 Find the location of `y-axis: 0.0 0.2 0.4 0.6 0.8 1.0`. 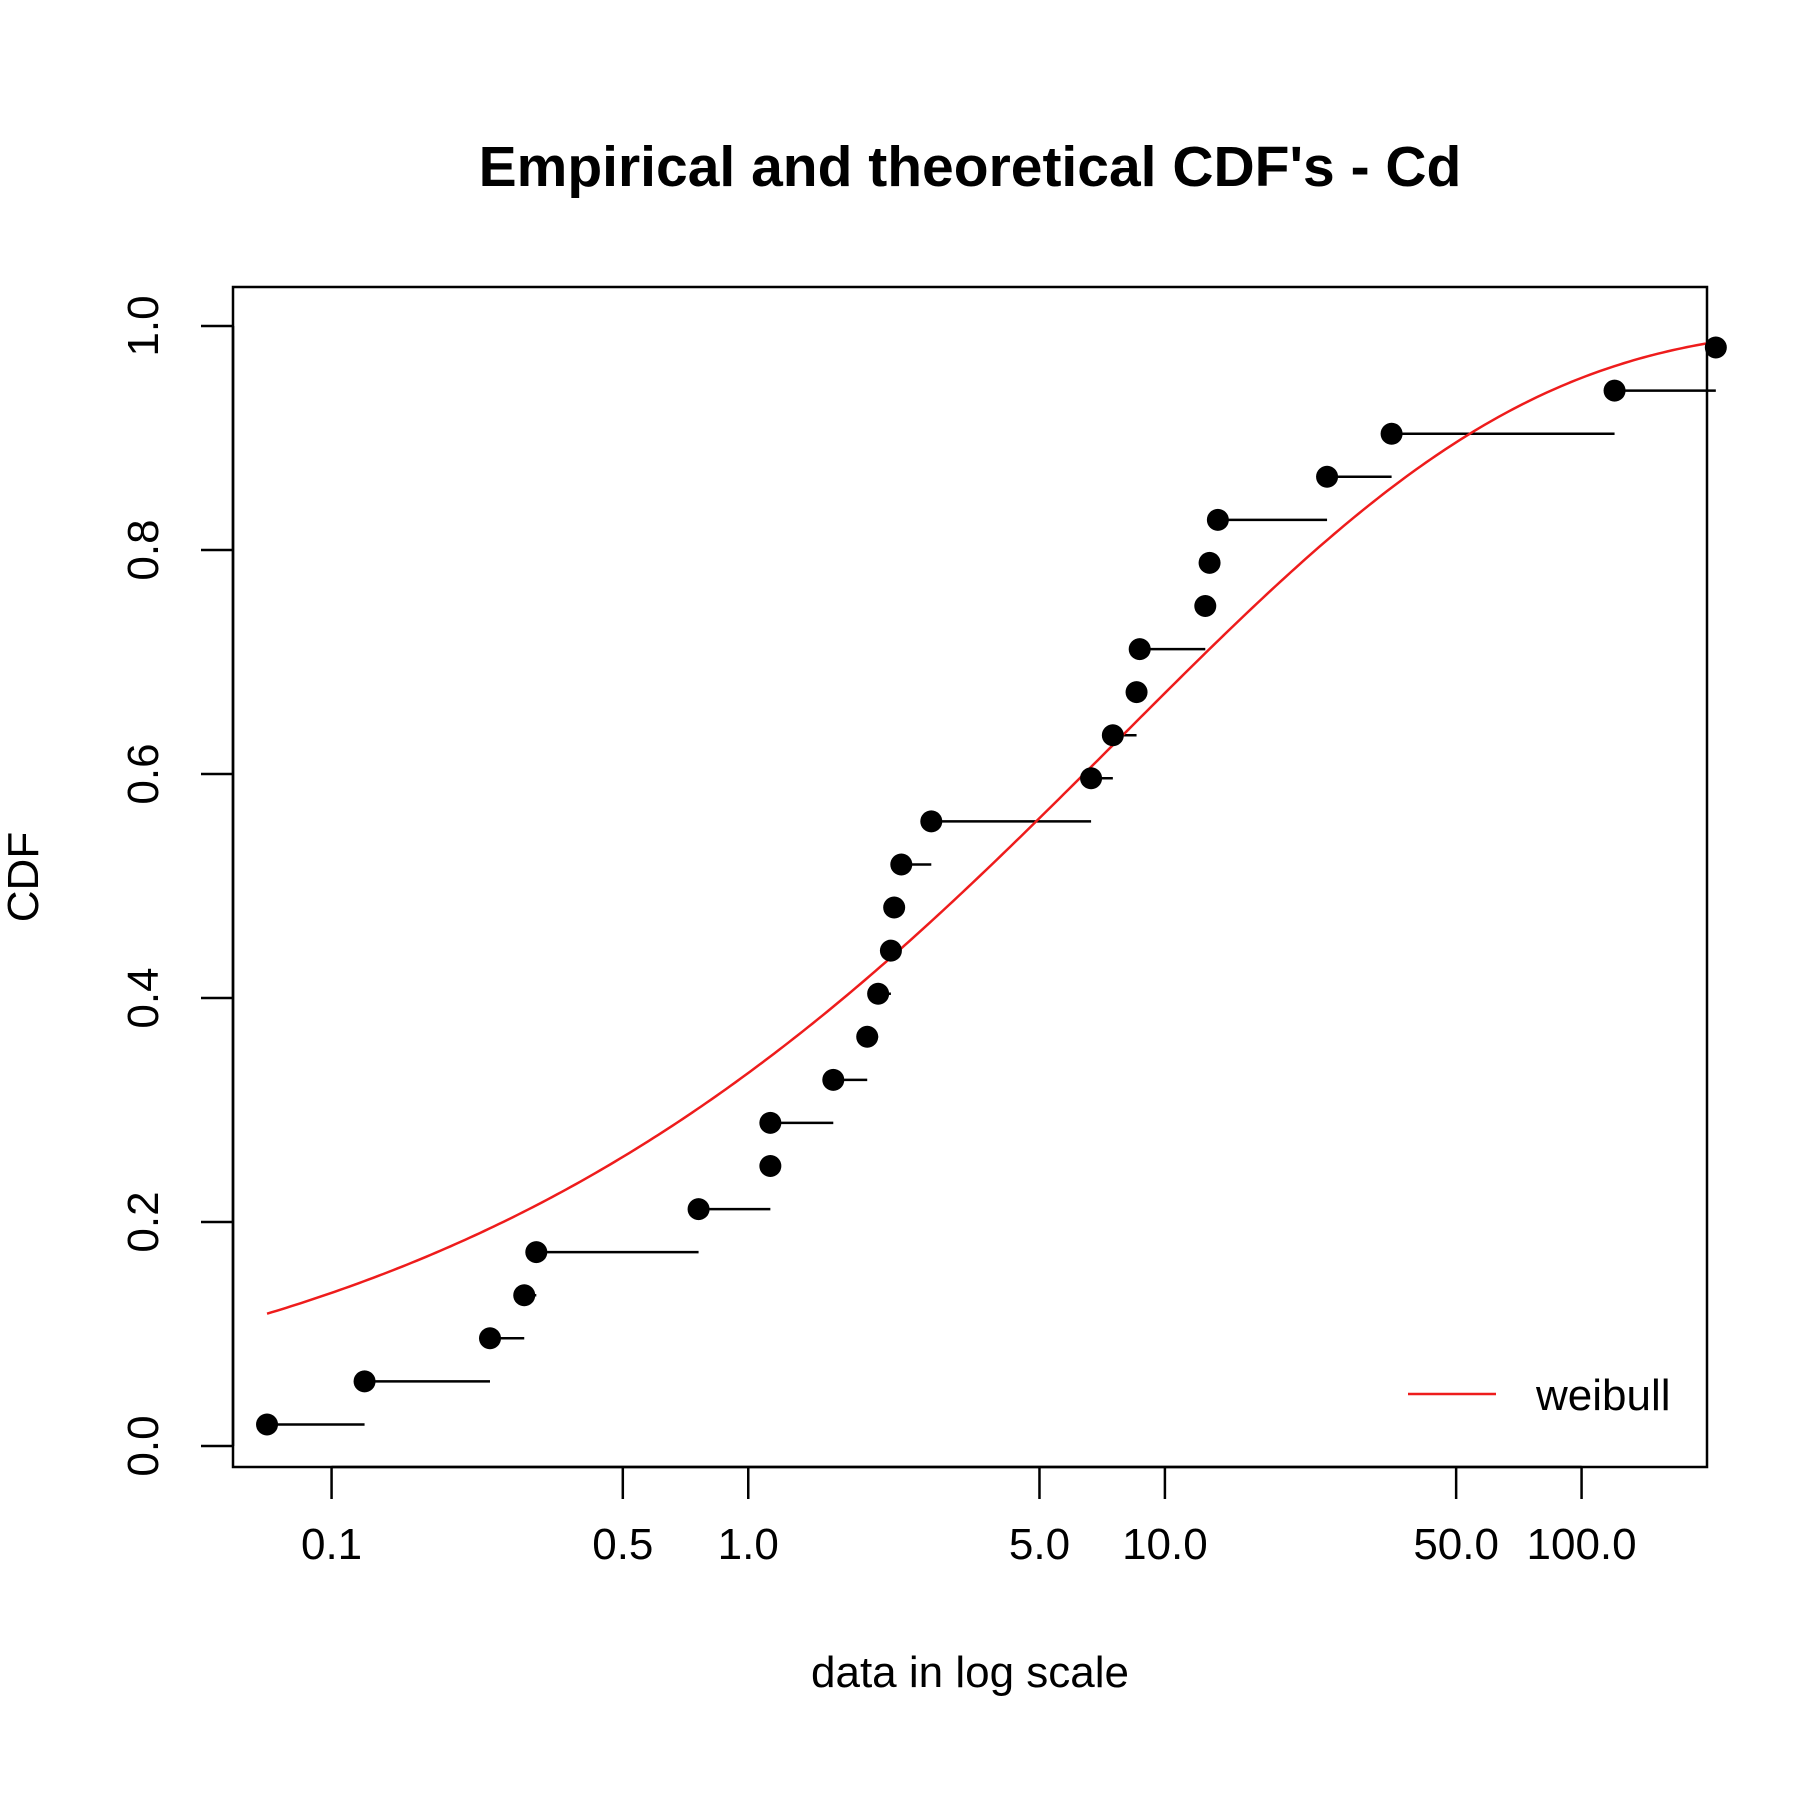

y-axis: 0.0 0.2 0.4 0.6 0.8 1.0 is located at coordinates (177, 886).